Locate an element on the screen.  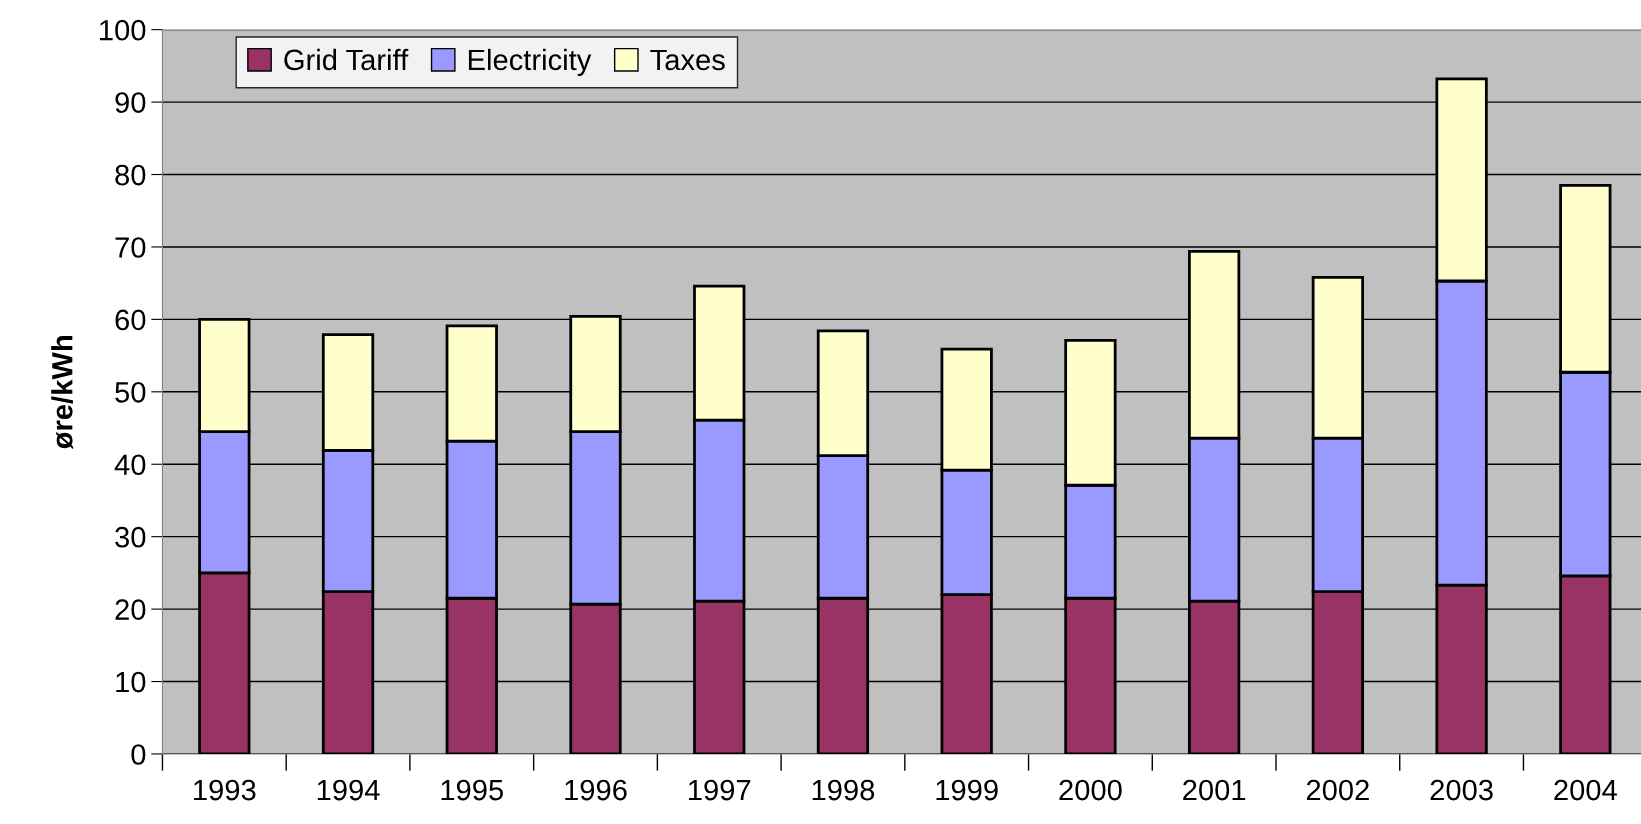
y-tick-label: 70 is located at coordinates (130, 247).